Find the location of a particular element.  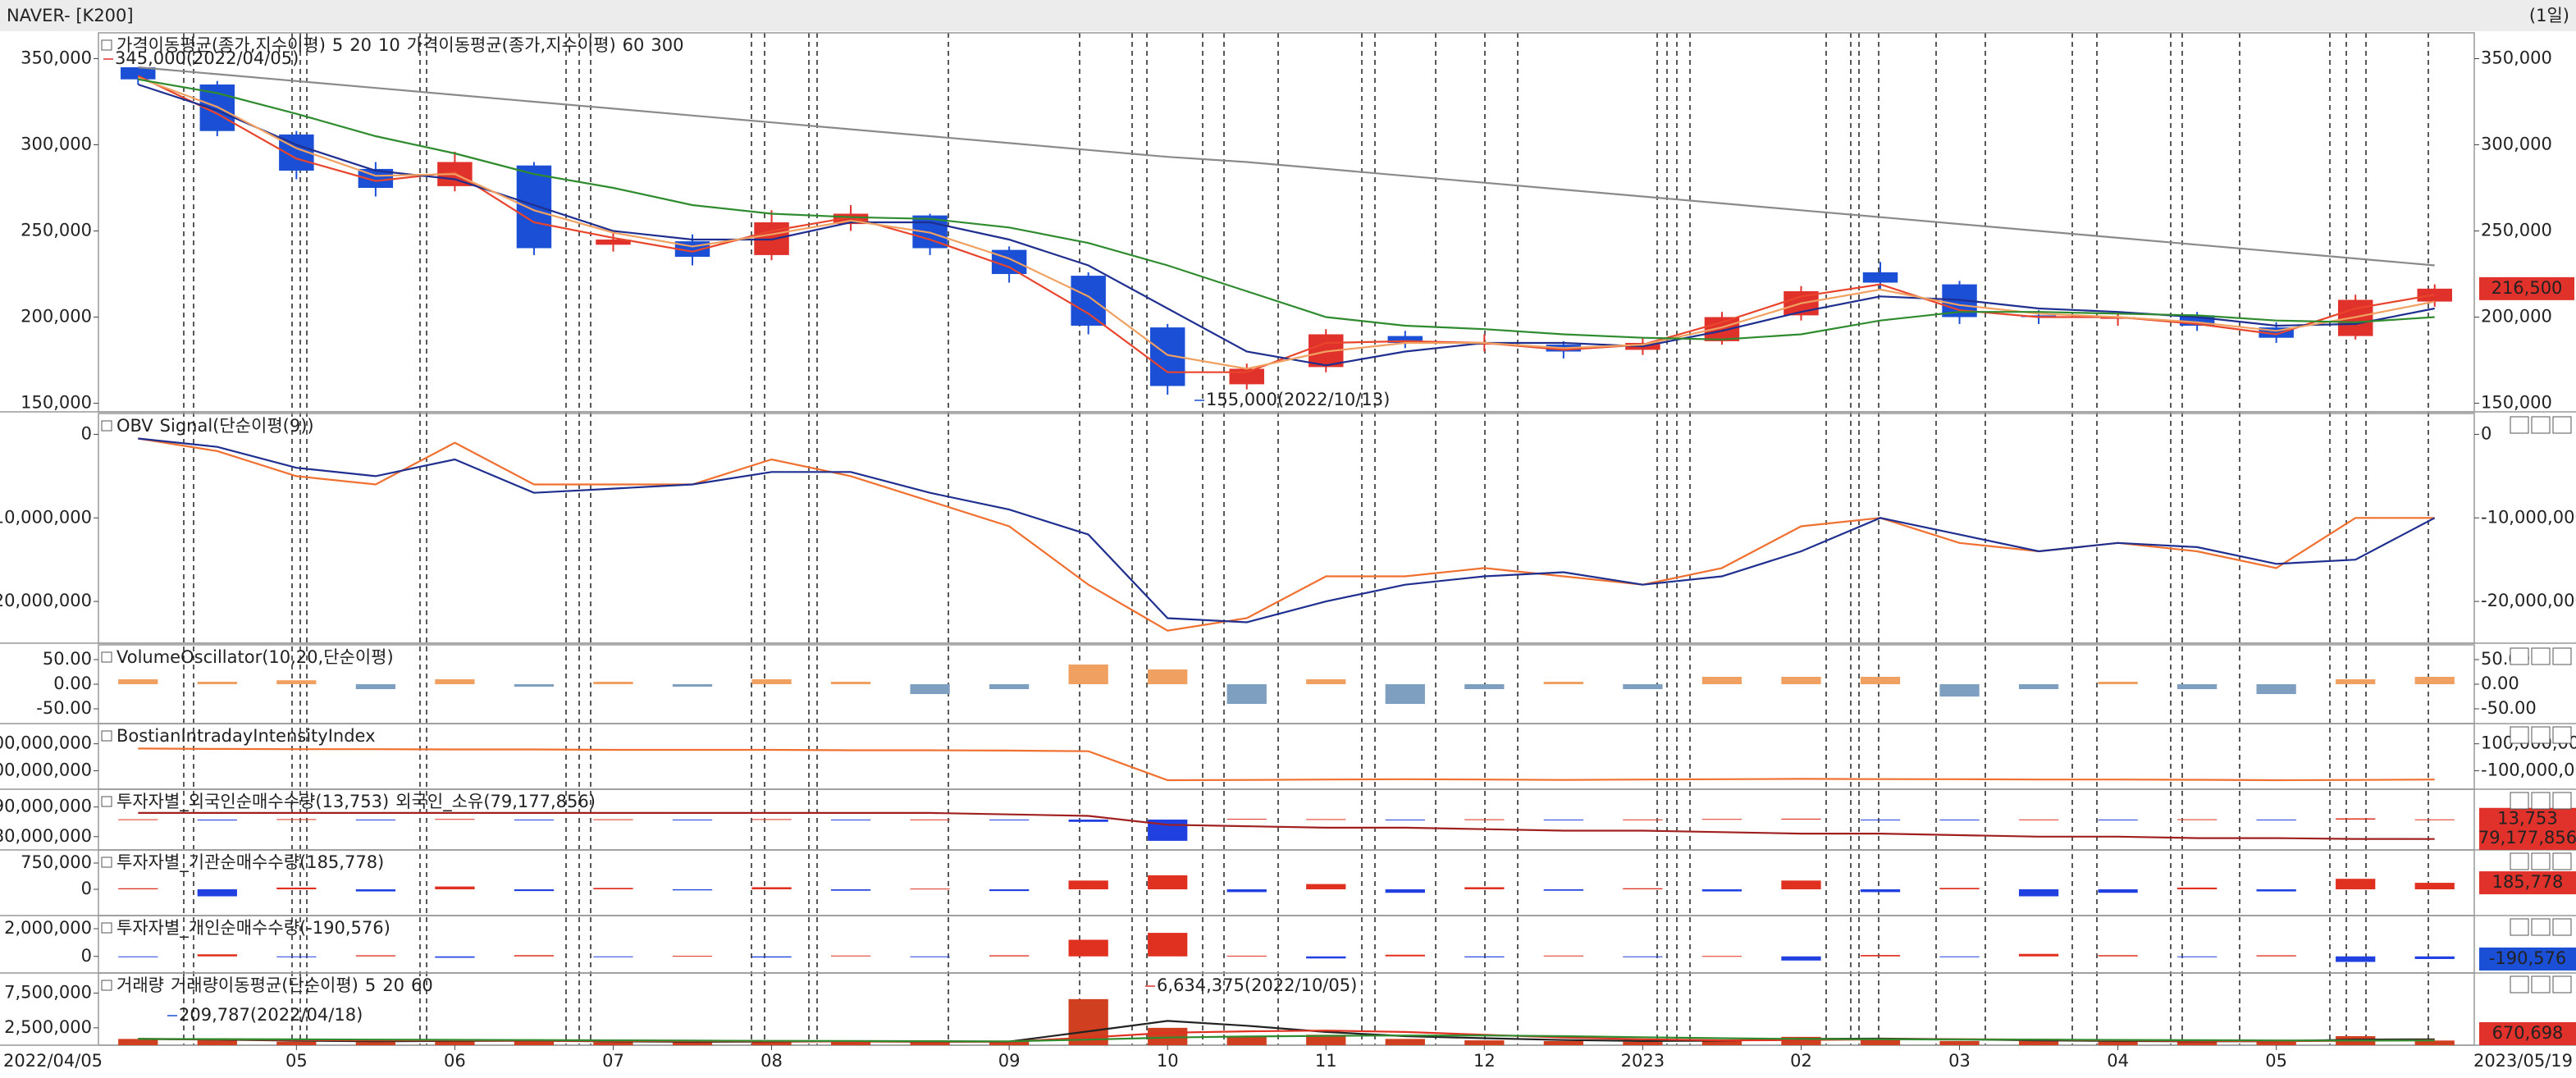

y-tick-label: -50.00 is located at coordinates (64, 708).